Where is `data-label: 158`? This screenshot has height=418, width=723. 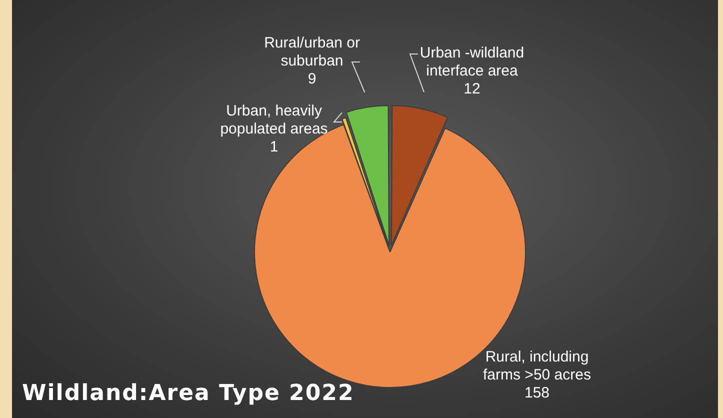
data-label: 158 is located at coordinates (537, 393).